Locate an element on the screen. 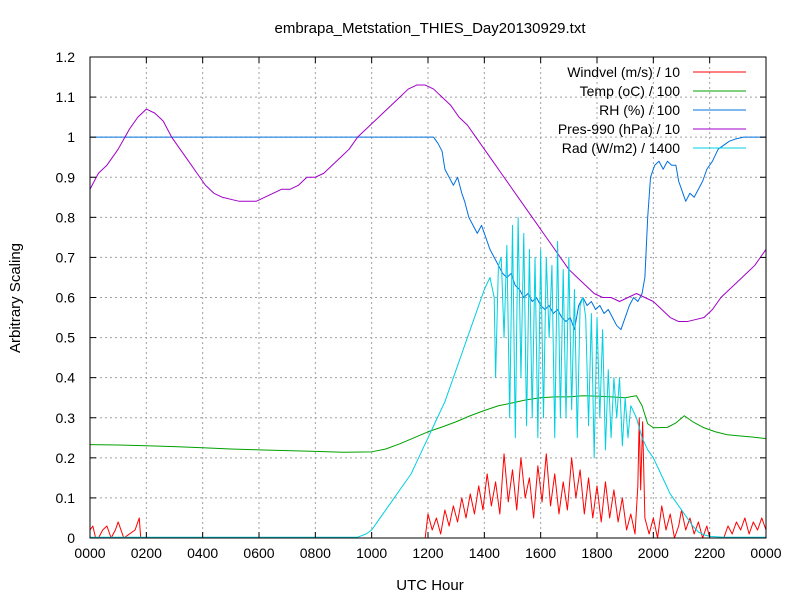 Image resolution: width=800 pixels, height=600 pixels. x-tick-label: 2200 is located at coordinates (709, 553).